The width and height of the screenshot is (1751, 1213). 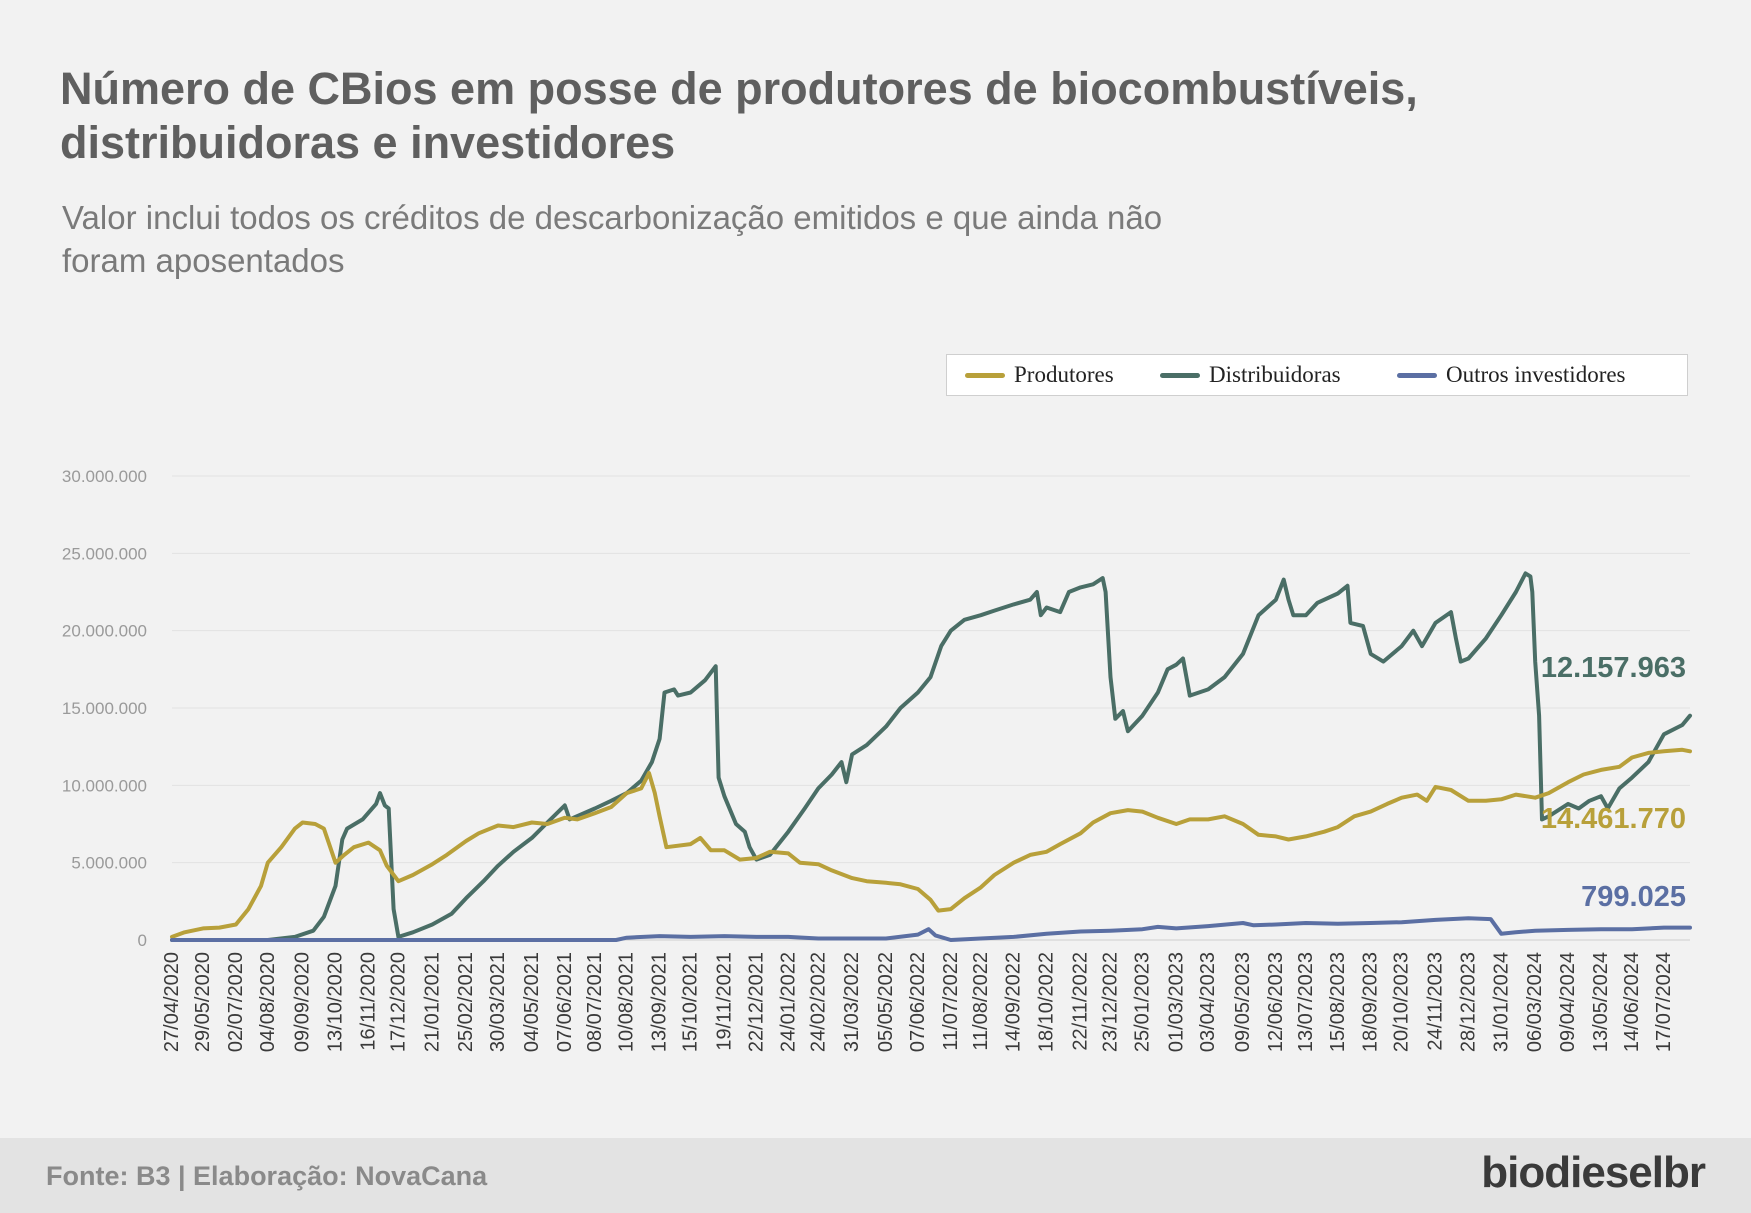 I want to click on x-tick-label: 14/09/2022, so click(x=1014, y=1002).